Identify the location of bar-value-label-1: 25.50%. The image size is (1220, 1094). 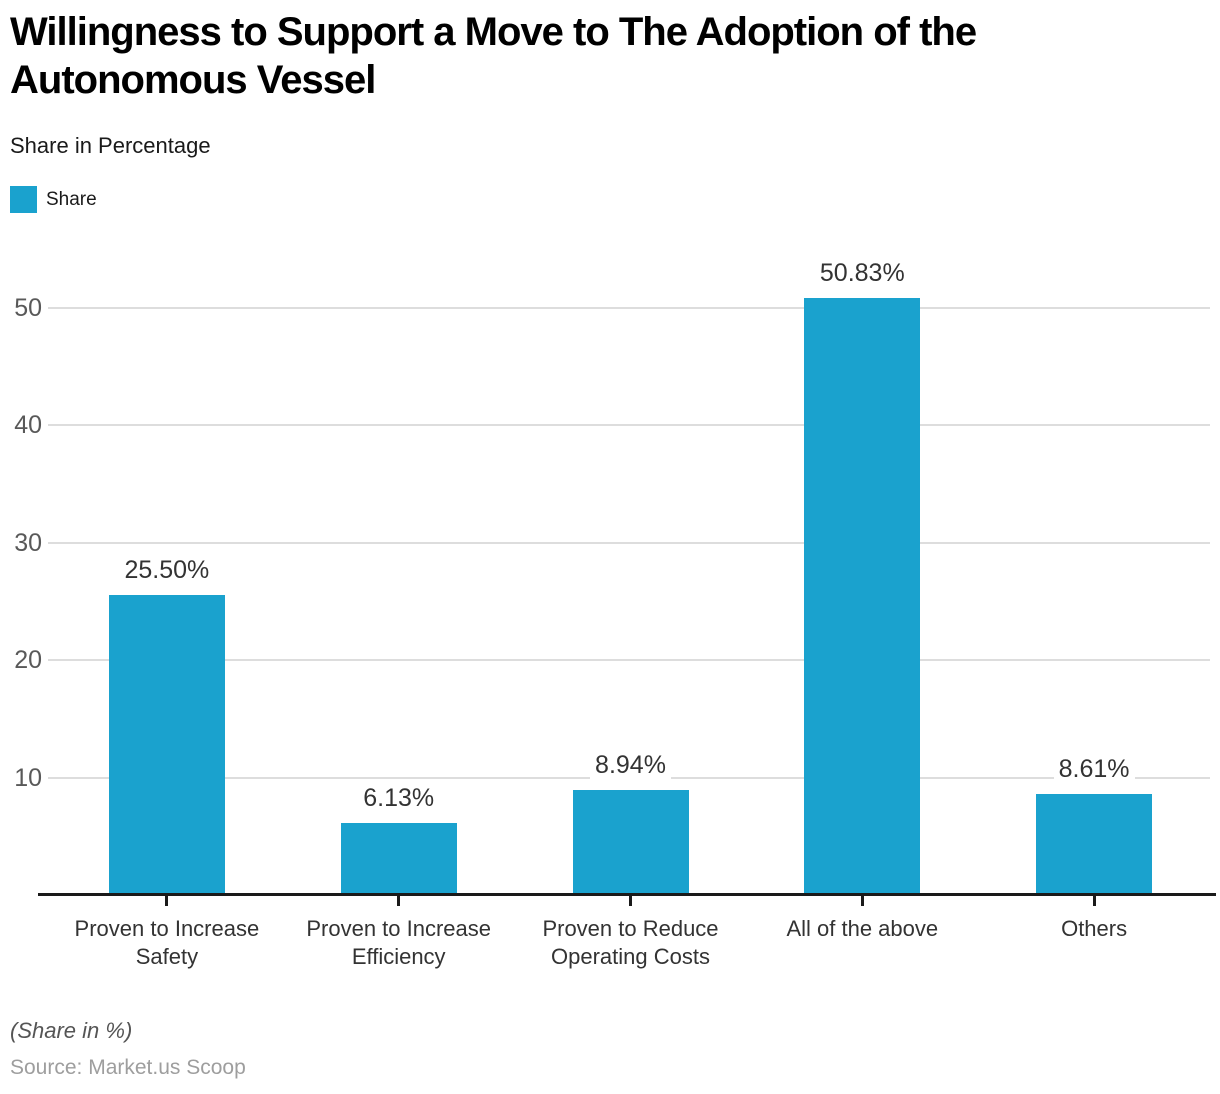
(167, 570).